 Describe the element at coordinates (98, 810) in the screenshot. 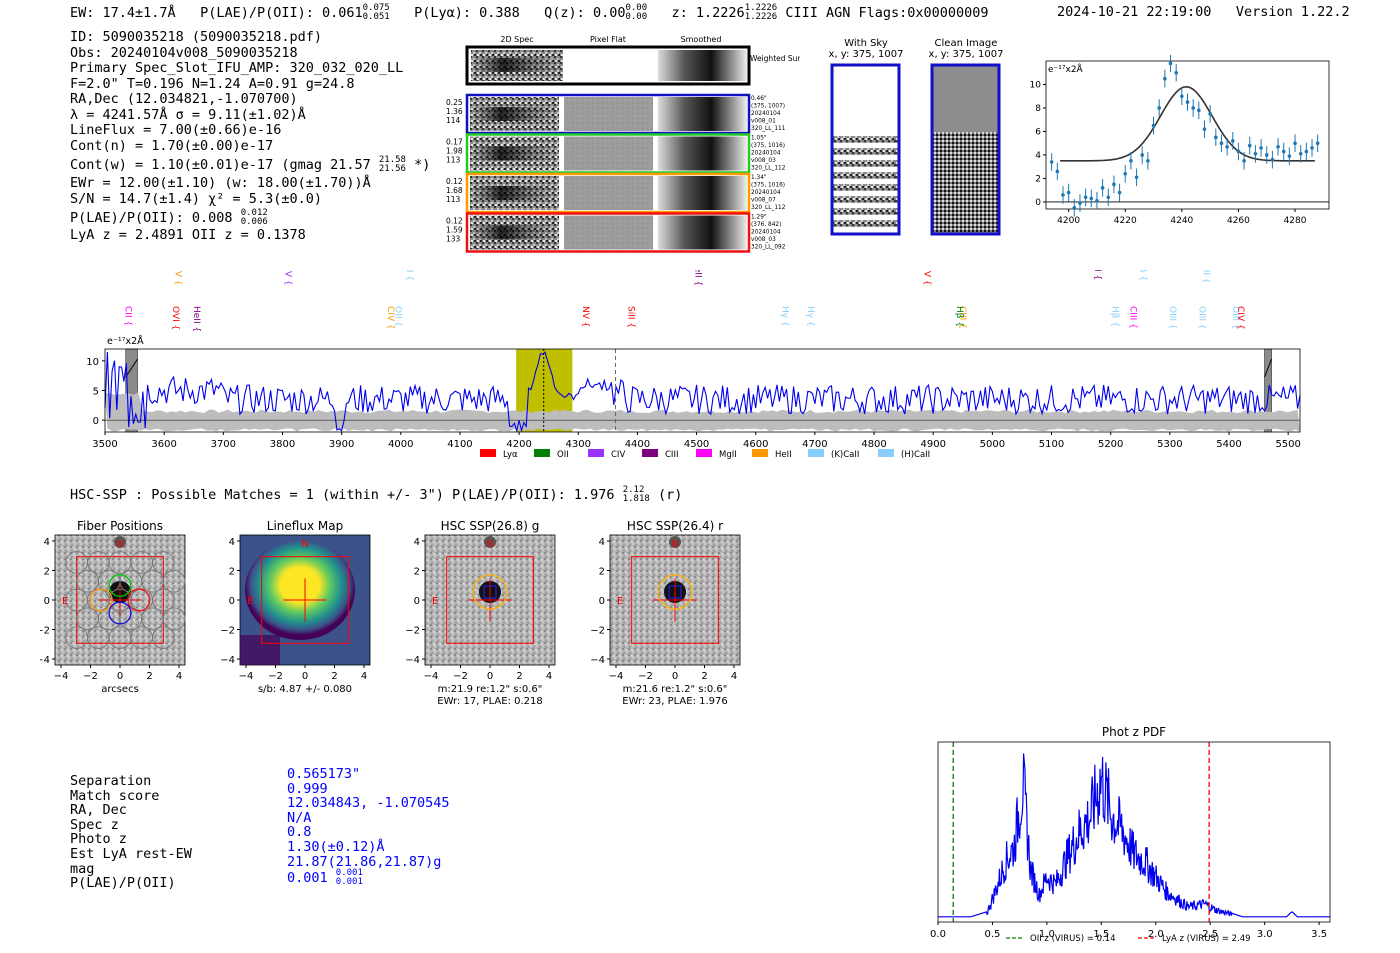

I see `detail-label-radec: RA, Dec` at that location.